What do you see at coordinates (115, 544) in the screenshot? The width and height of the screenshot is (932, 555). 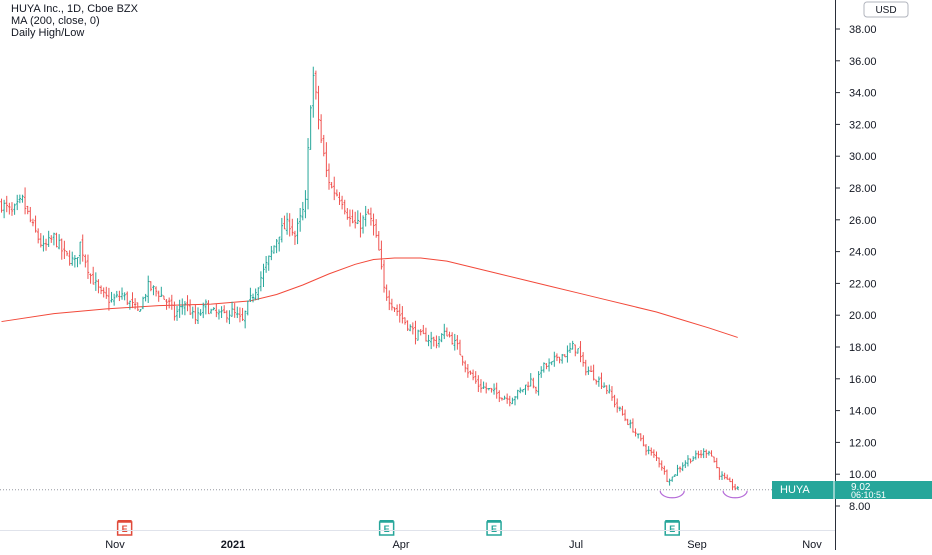 I see `time-tick-label: Nov` at bounding box center [115, 544].